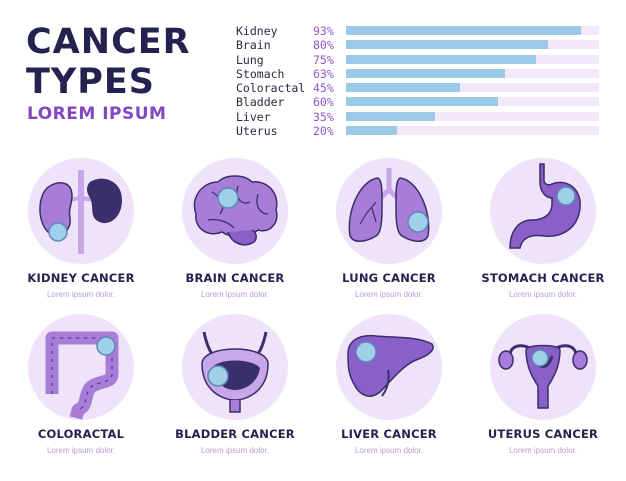  I want to click on stat-row-stomach: Stomach 63%, so click(418, 74).